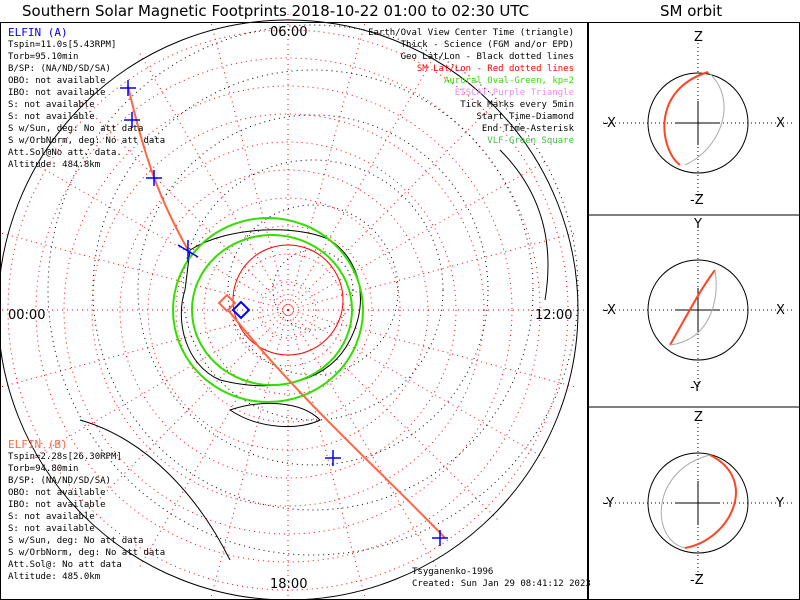 Image resolution: width=800 pixels, height=600 pixels. Describe the element at coordinates (54, 165) in the screenshot. I see `info-line: Altitude: 484.8km` at that location.